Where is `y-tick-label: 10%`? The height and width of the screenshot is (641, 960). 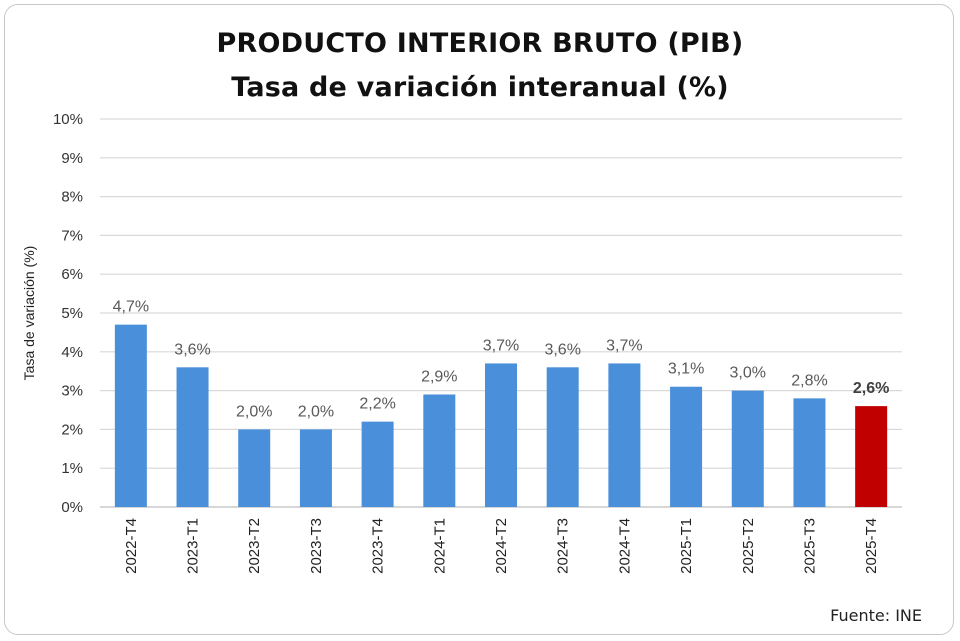 y-tick-label: 10% is located at coordinates (68, 119).